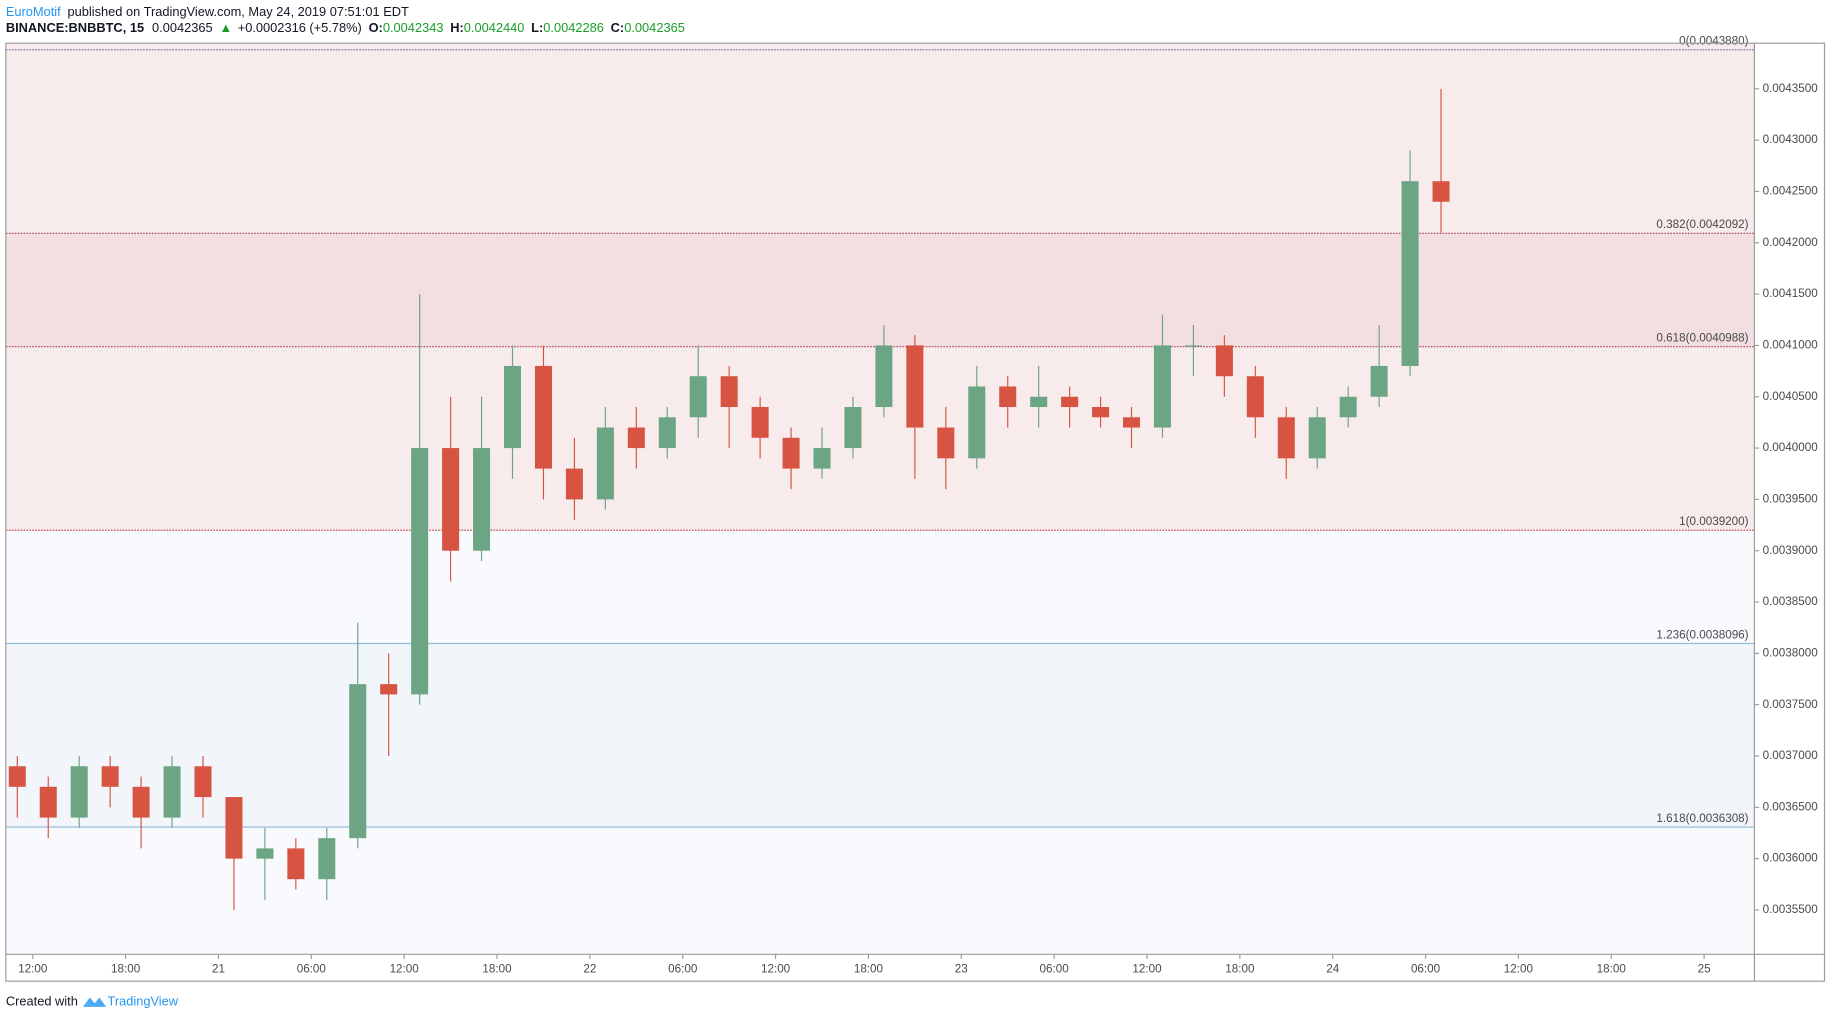 The width and height of the screenshot is (1828, 1018). What do you see at coordinates (1332, 969) in the screenshot?
I see `x-tick-label: 24` at bounding box center [1332, 969].